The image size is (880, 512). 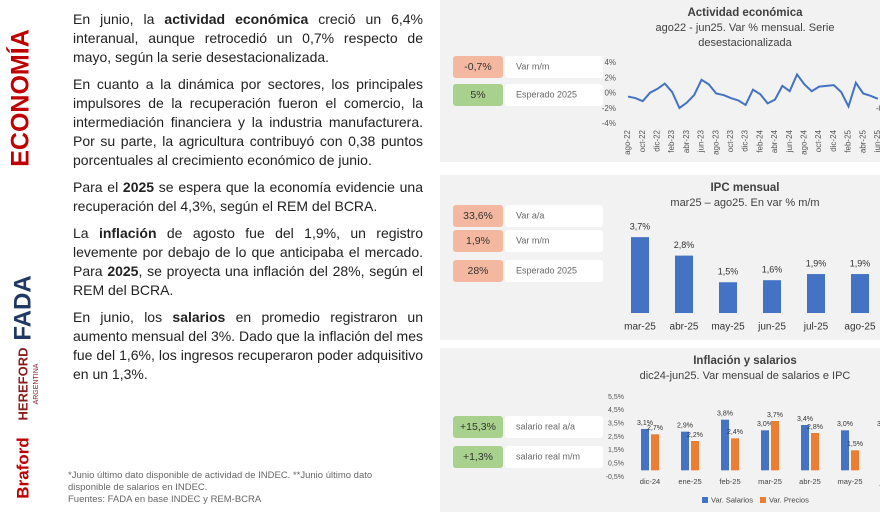 I want to click on y-tick-label: 0,5%, so click(x=616, y=464).